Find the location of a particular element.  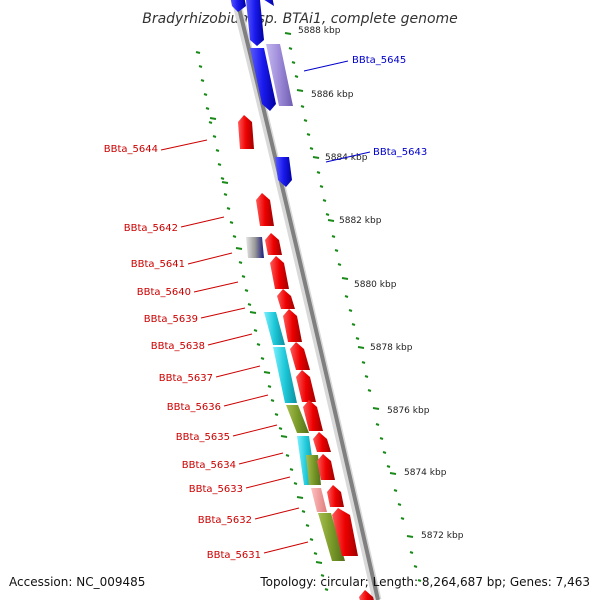

accession-text: Accession: NC_009485 is located at coordinates (77, 582).